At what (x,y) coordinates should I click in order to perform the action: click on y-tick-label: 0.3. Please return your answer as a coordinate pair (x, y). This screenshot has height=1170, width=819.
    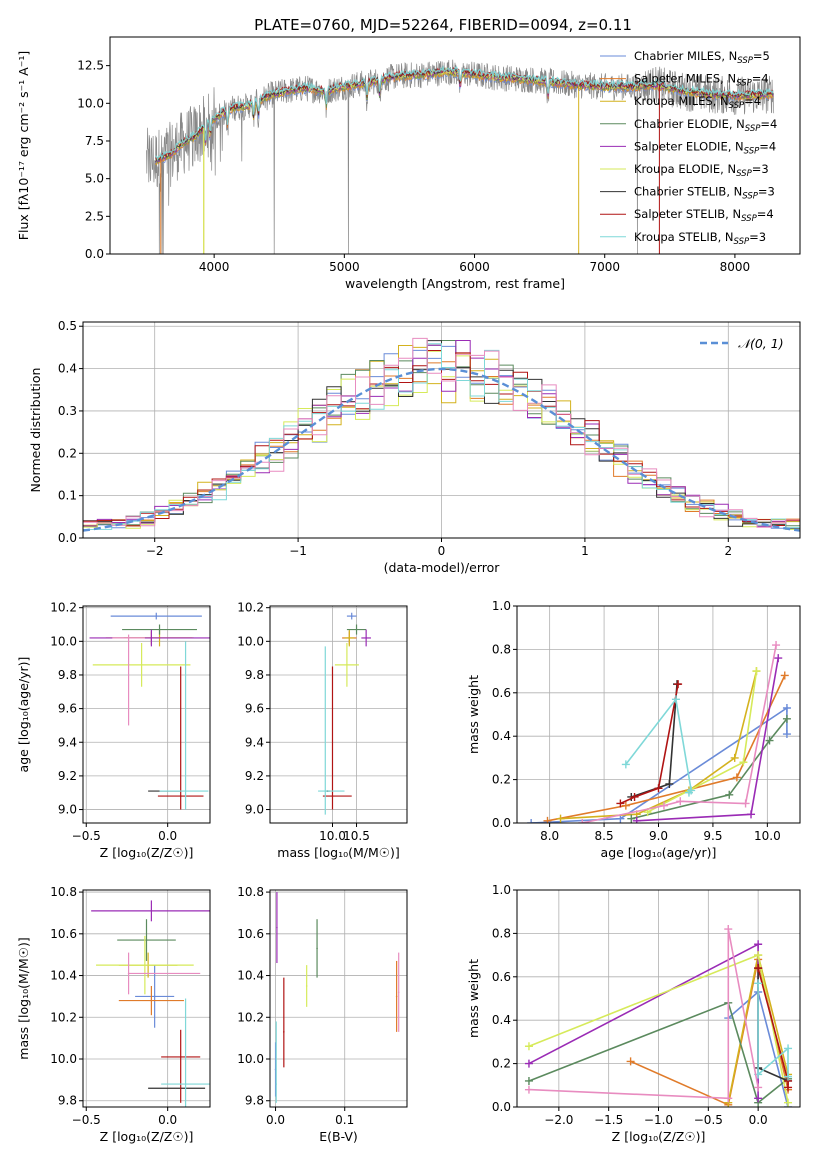
    Looking at the image, I should click on (67, 411).